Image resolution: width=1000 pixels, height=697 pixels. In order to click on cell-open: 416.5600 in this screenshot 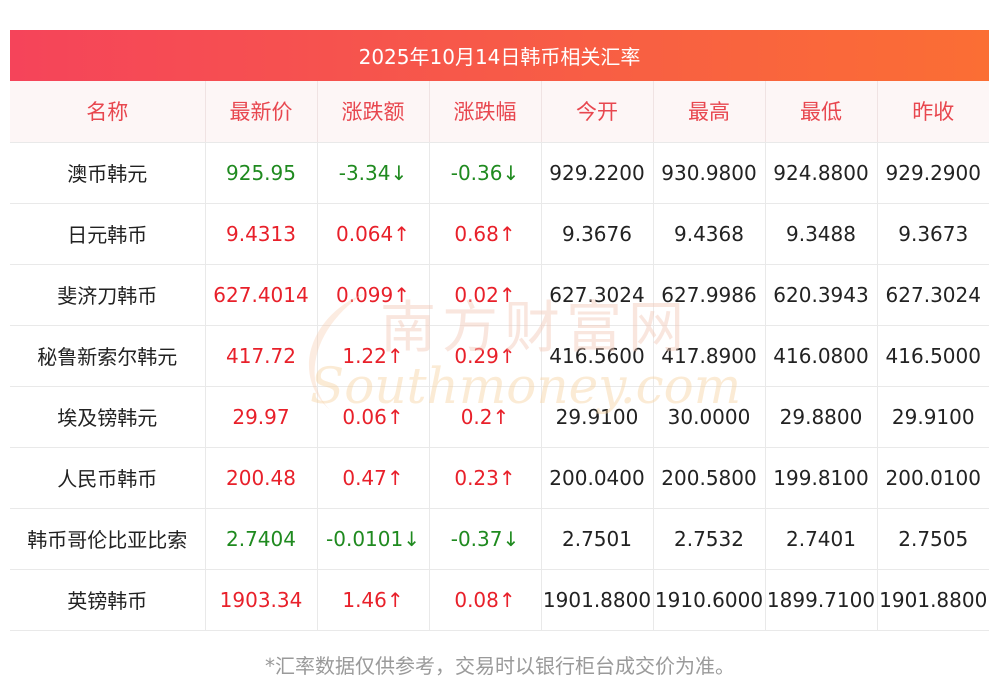, I will do `click(597, 356)`.